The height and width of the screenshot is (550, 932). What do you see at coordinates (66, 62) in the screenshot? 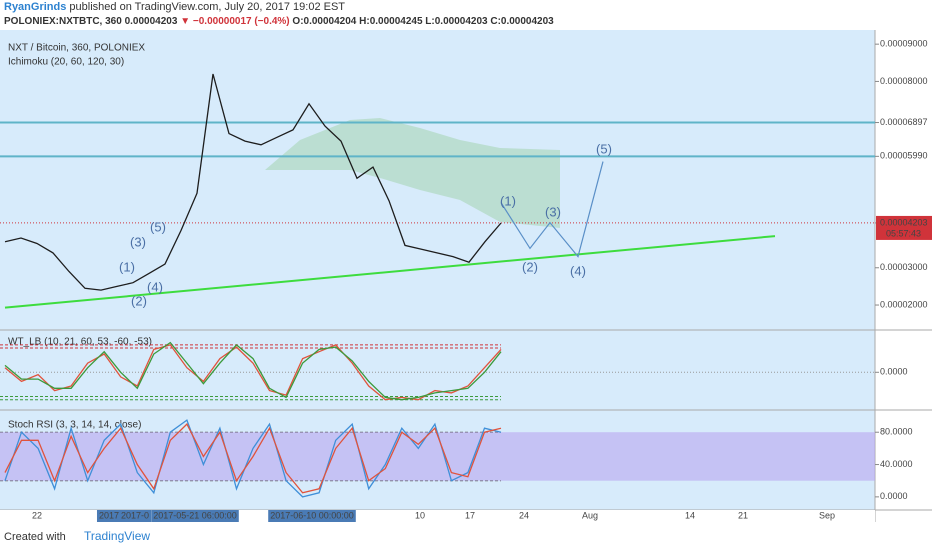
I see `pane-subtitle: Ichimoku (20, 60, 120, 30)` at bounding box center [66, 62].